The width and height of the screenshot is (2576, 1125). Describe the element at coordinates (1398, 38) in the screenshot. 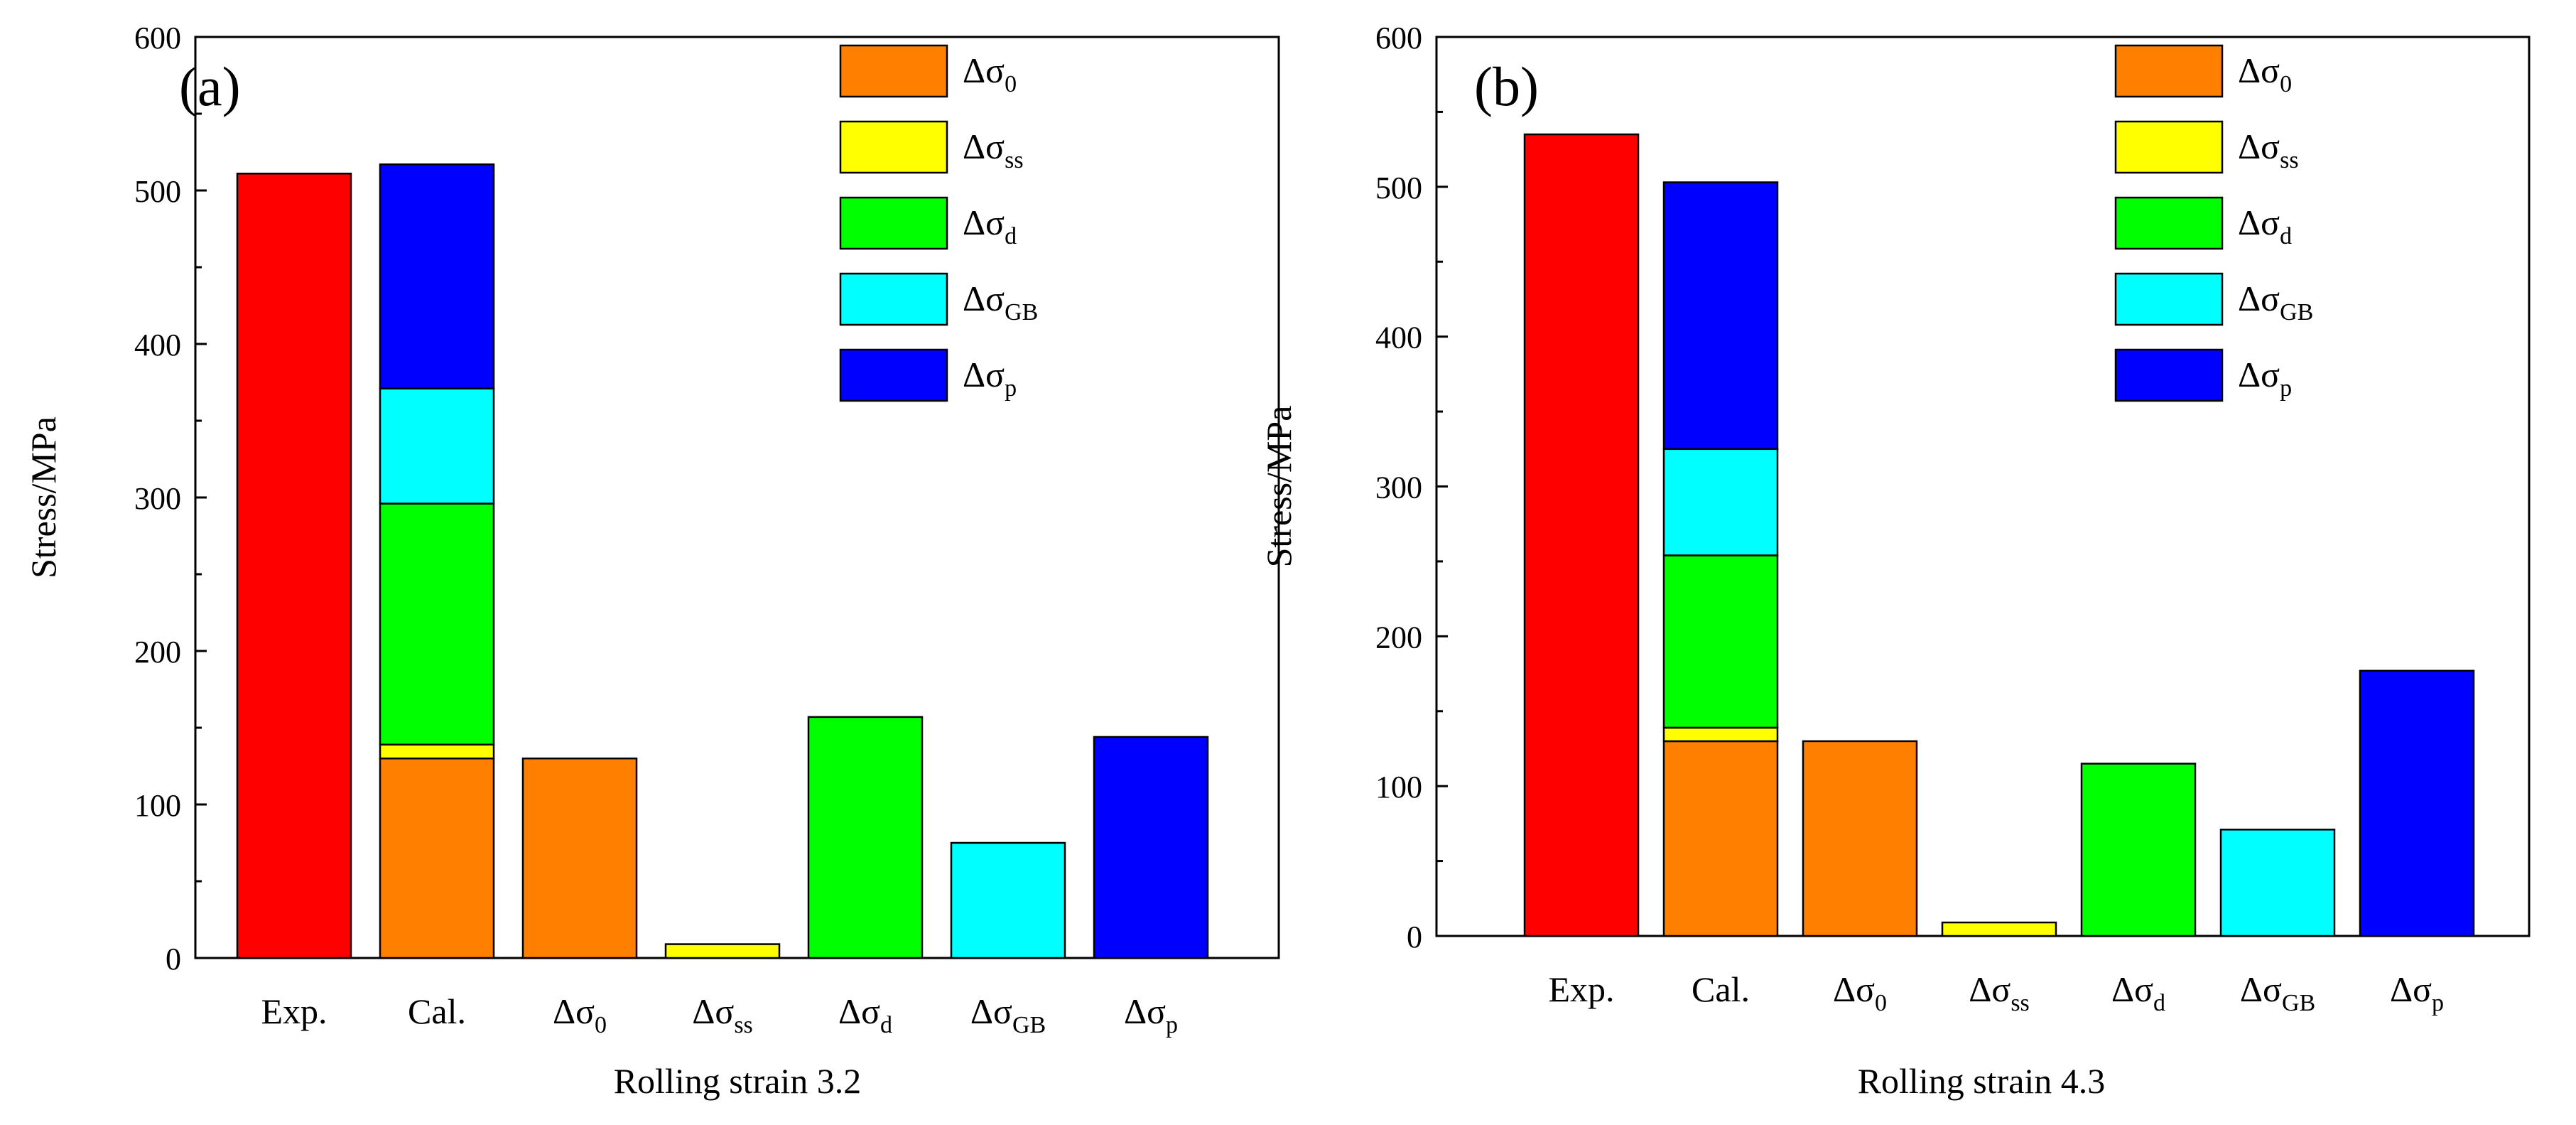

I see `y-tick-label: 600` at that location.